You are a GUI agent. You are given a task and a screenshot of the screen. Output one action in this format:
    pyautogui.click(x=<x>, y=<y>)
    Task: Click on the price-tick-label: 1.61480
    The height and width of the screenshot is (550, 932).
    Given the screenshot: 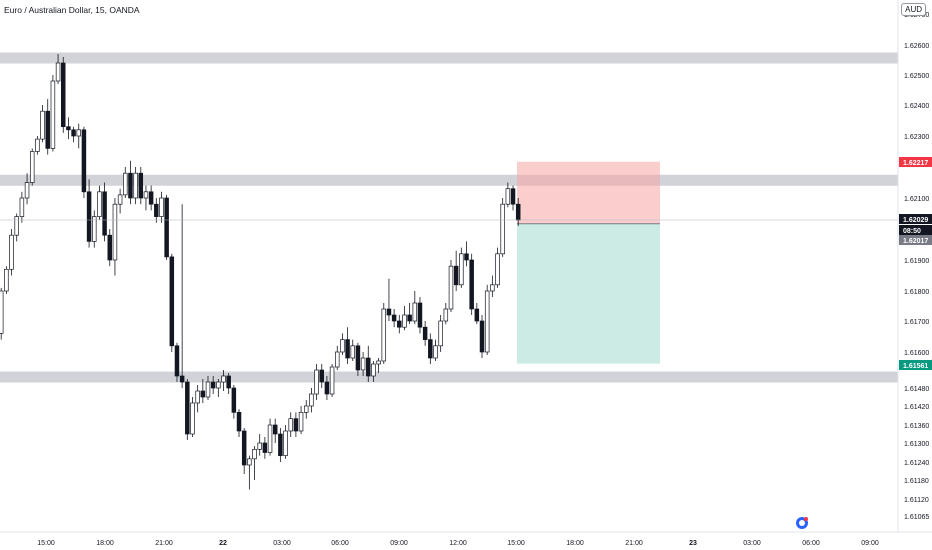 What is the action you would take?
    pyautogui.click(x=916, y=389)
    